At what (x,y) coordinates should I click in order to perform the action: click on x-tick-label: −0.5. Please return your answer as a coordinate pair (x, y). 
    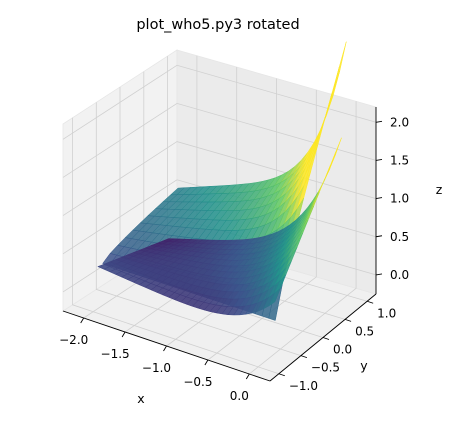
    Looking at the image, I should click on (197, 382).